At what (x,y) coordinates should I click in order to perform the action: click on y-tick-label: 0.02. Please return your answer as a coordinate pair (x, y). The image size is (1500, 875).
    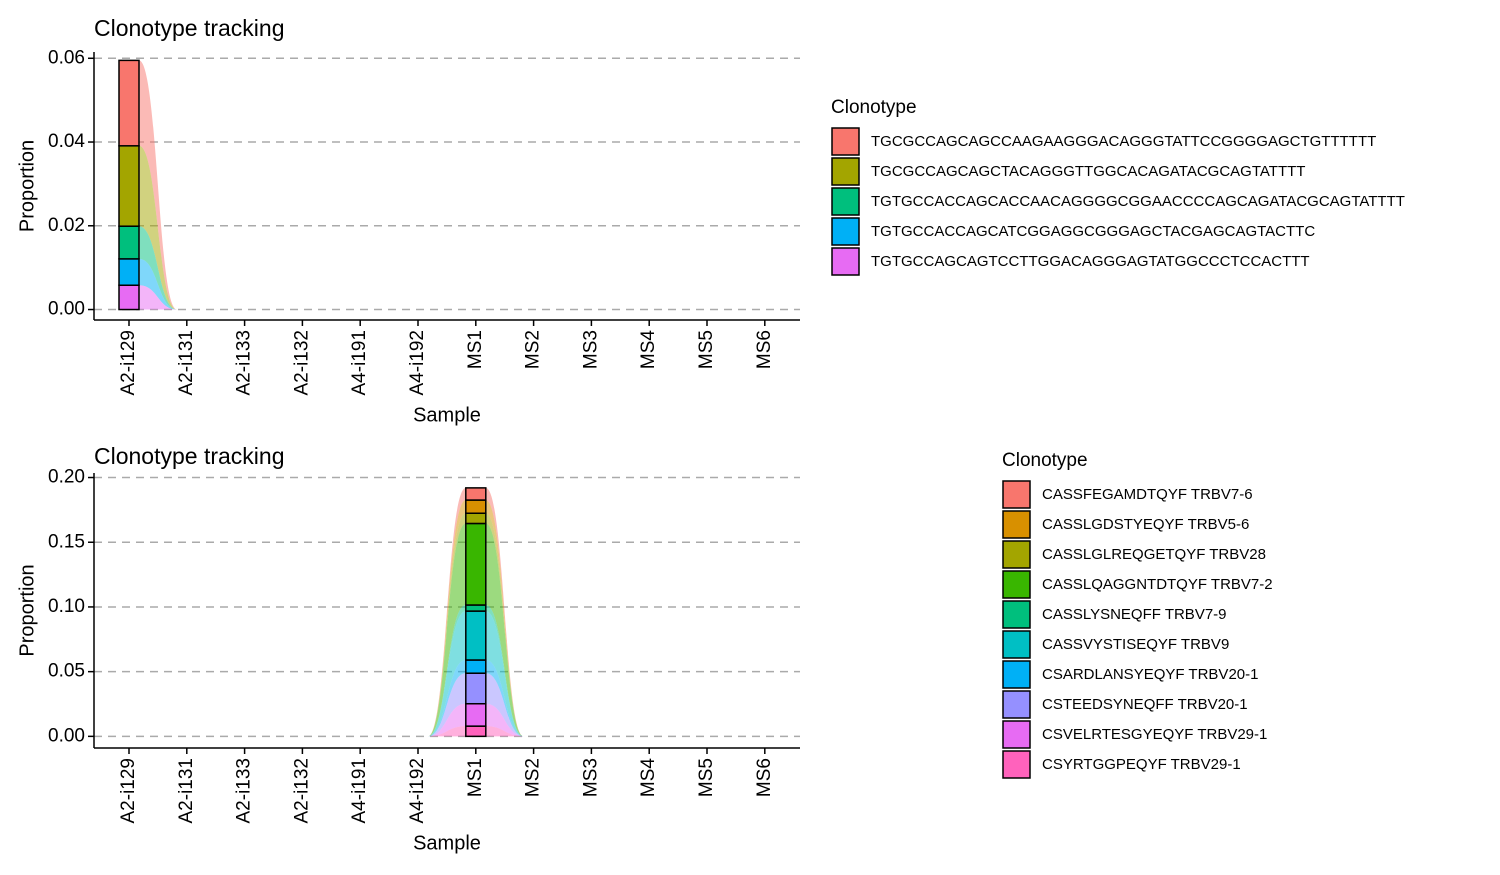
    Looking at the image, I should click on (66, 225).